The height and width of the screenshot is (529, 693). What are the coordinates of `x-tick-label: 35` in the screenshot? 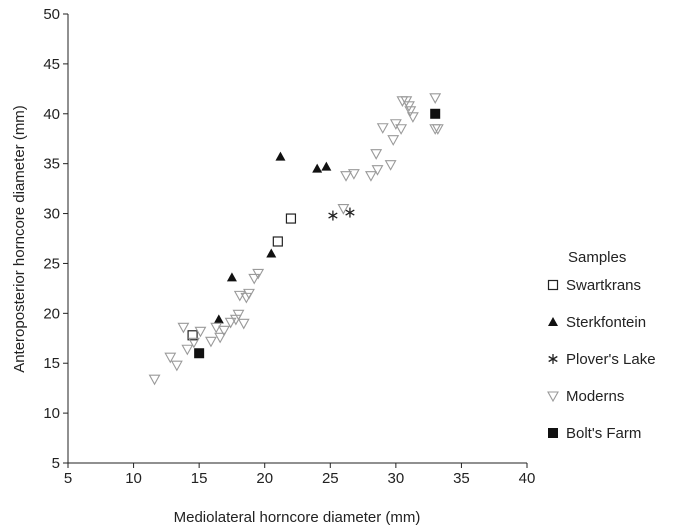 It's located at (461, 478).